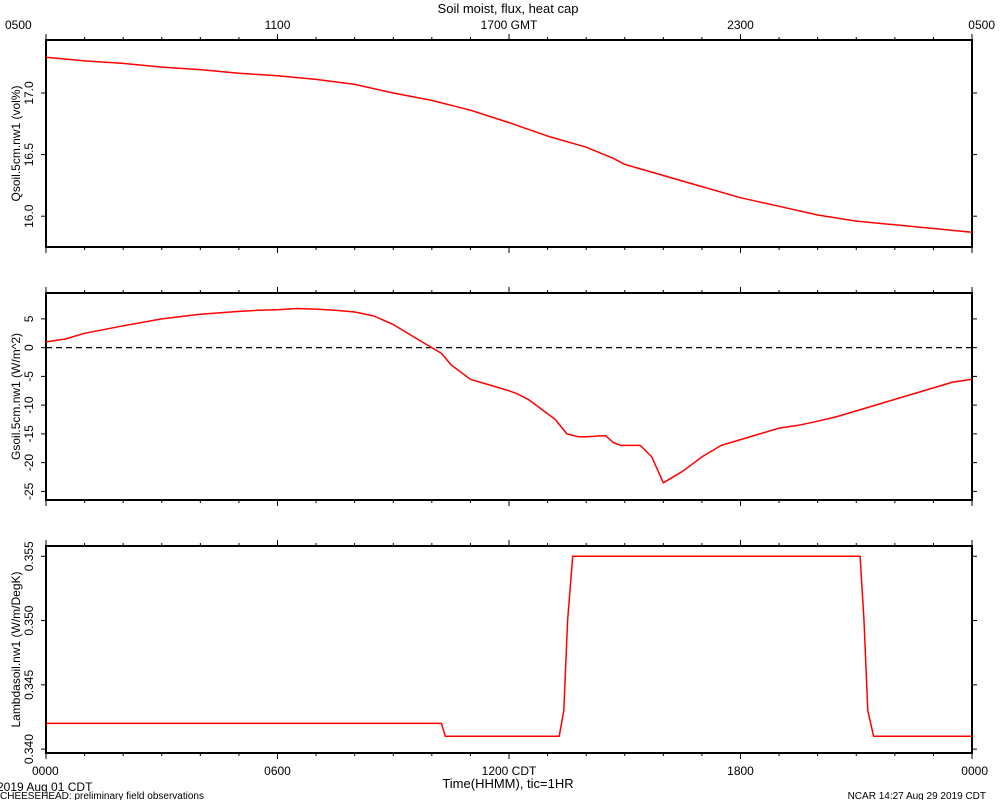 This screenshot has height=805, width=1000. I want to click on y-tick-label: 5, so click(29, 318).